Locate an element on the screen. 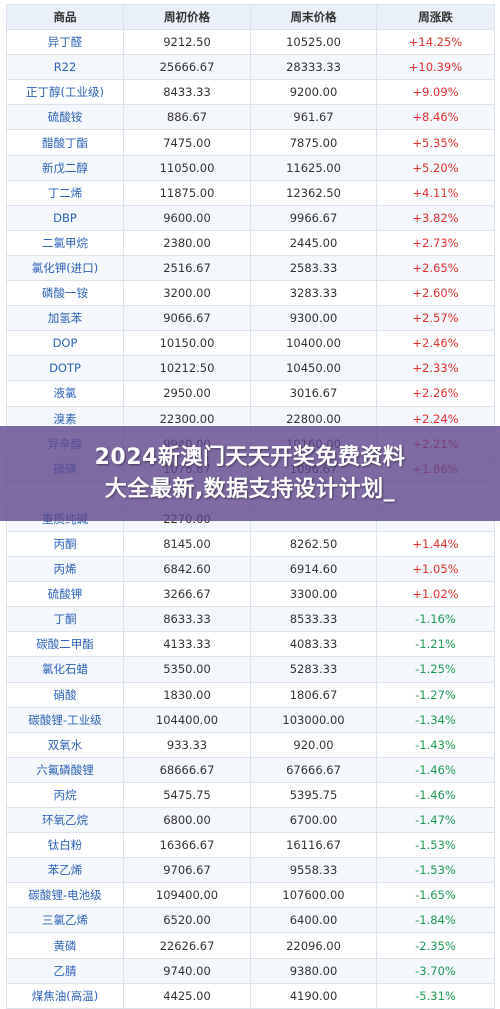 This screenshot has width=500, height=1009. table-row: DBP 9600.00 9966.67 +3.82% is located at coordinates (250, 217).